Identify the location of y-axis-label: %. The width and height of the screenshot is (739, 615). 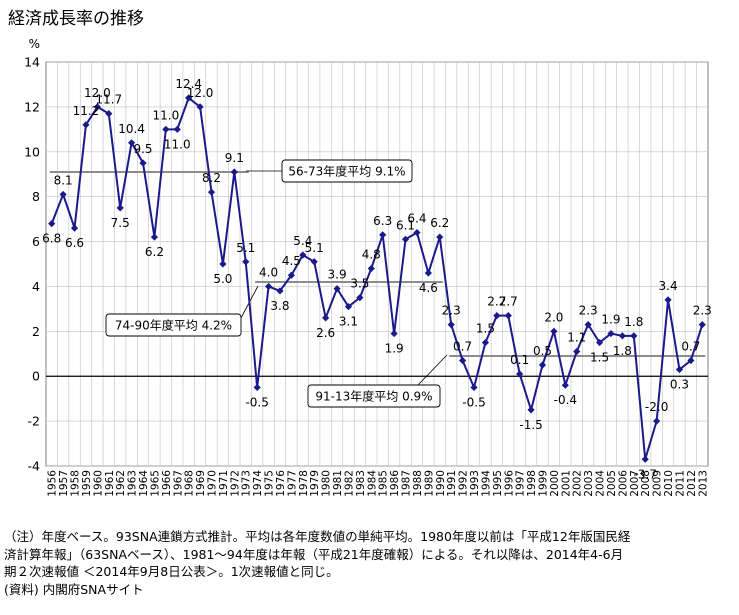
(34, 44).